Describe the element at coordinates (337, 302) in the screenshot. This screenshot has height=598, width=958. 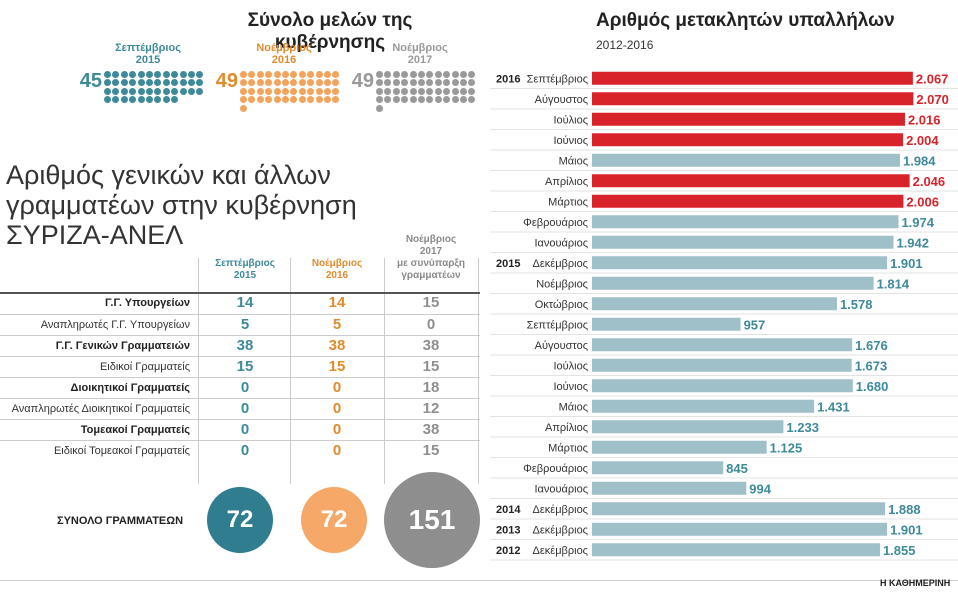
I see `row-value: 14` at that location.